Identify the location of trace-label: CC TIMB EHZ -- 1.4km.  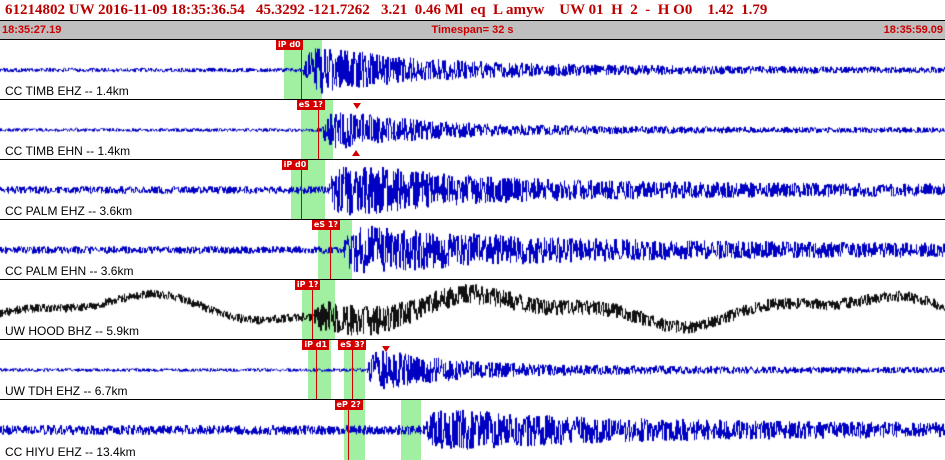
(67, 91).